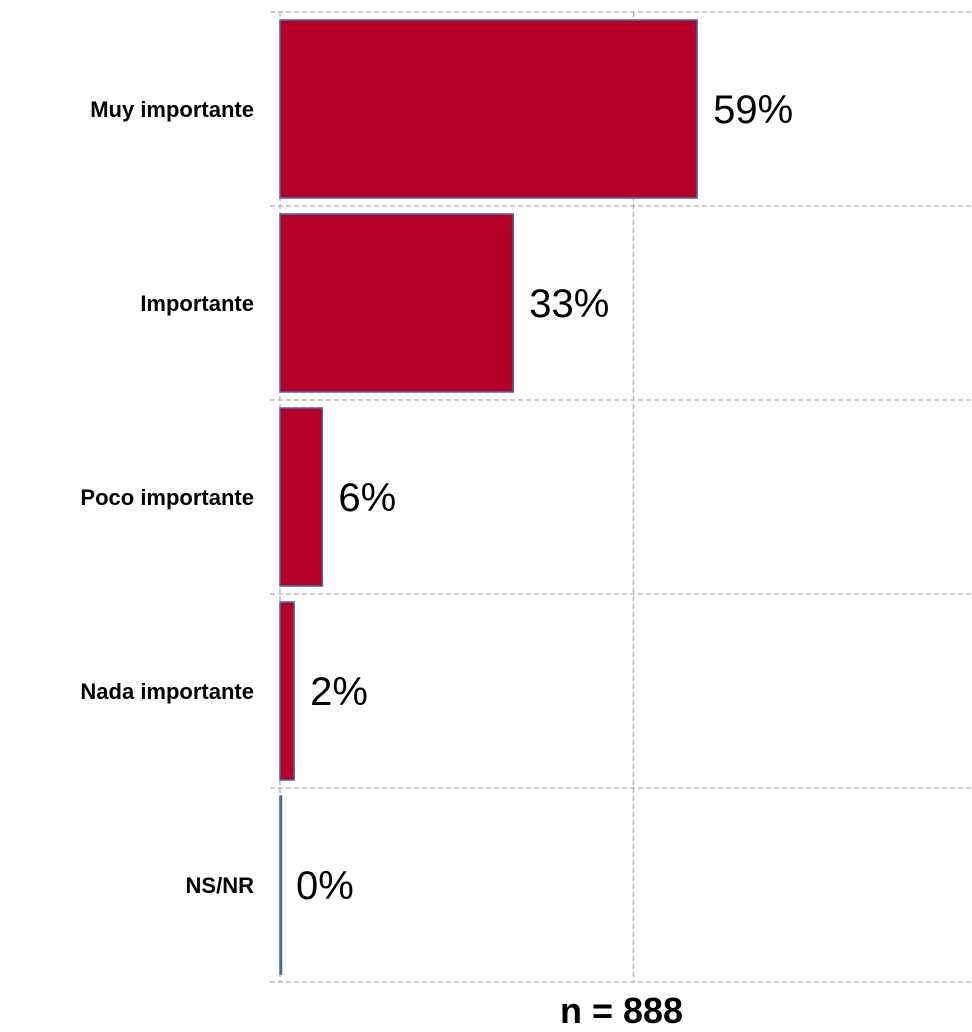  Describe the element at coordinates (339, 692) in the screenshot. I see `value-label: 2%` at that location.